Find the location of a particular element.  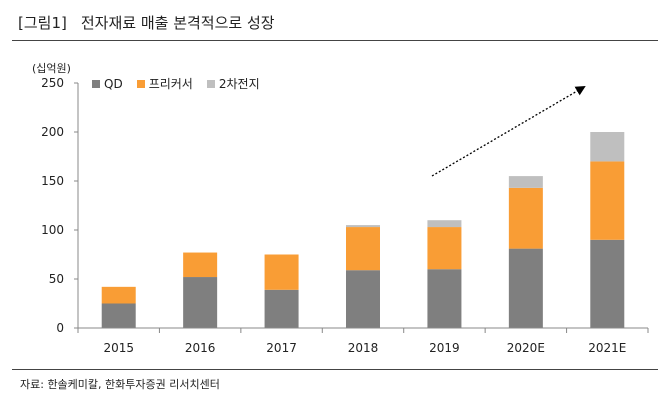

x-axis: 2015 2016 2017 2018 2019 2020E 2021E is located at coordinates (363, 341).